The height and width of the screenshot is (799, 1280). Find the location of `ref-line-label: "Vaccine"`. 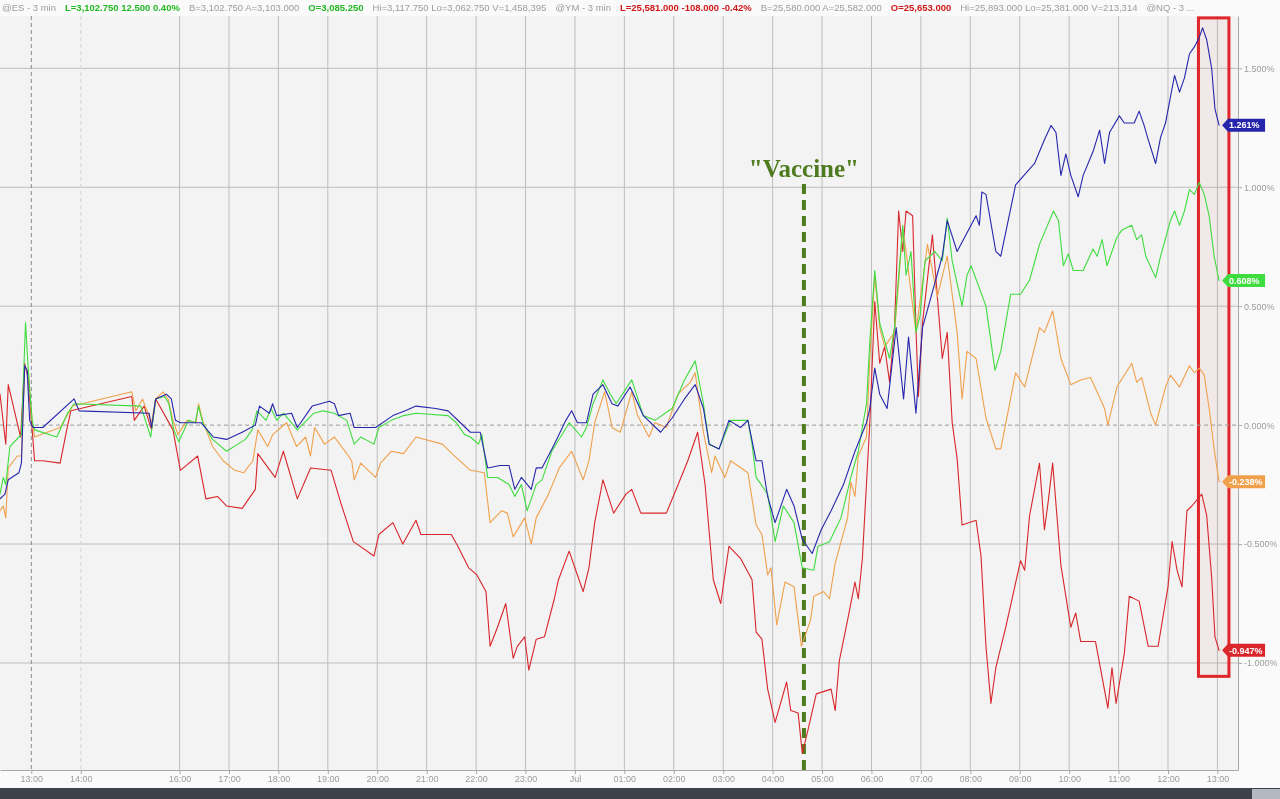

ref-line-label: "Vaccine" is located at coordinates (803, 168).